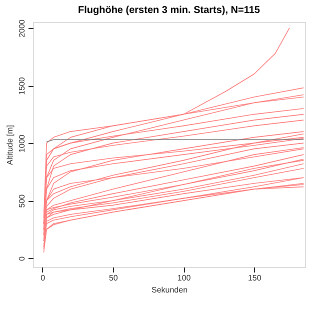 Image resolution: width=320 pixels, height=320 pixels. I want to click on y-tick-label: 500, so click(22, 201).